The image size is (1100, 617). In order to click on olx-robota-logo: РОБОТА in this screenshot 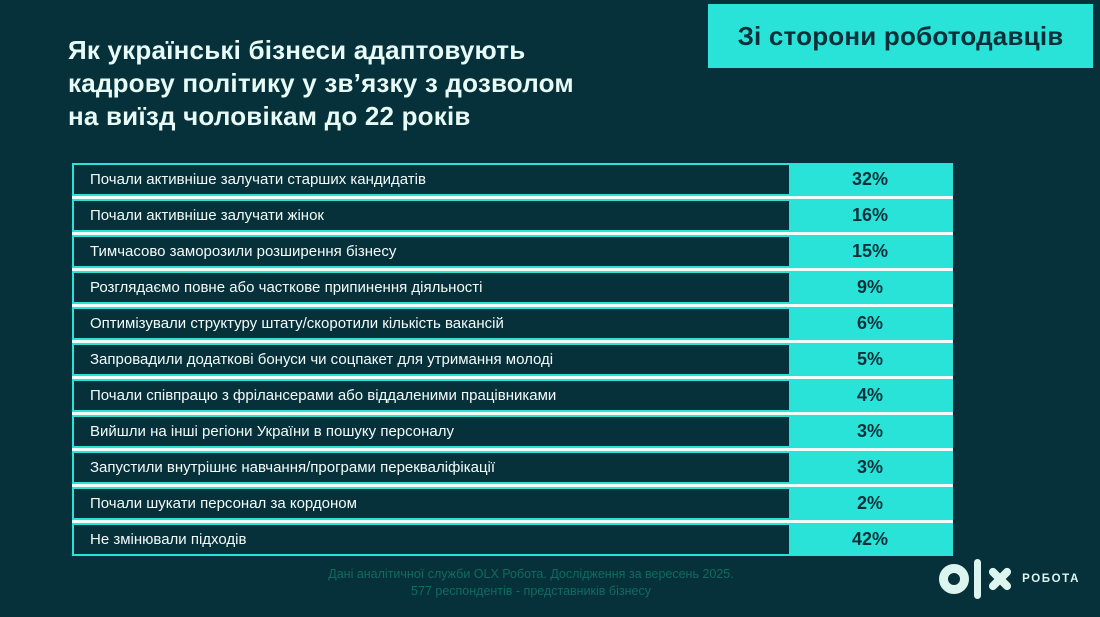, I will do `click(1009, 579)`.